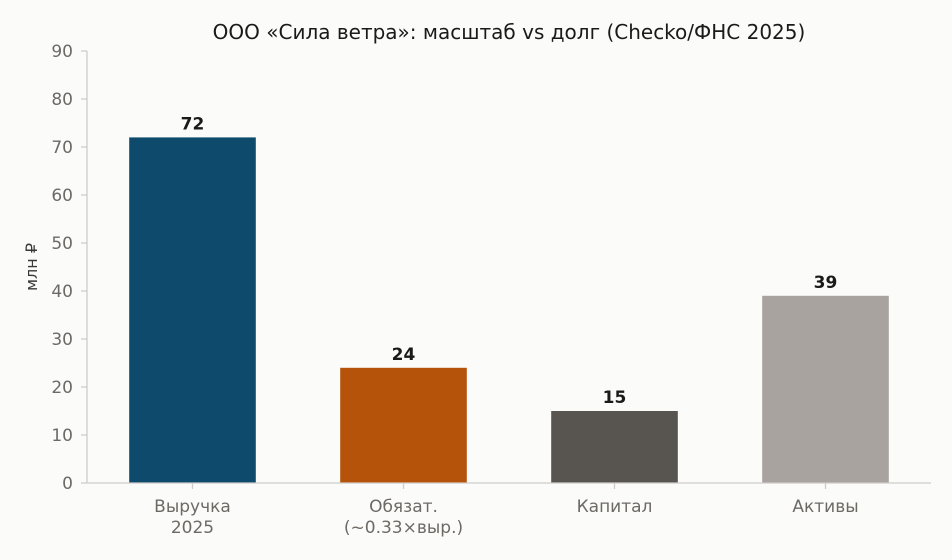  Describe the element at coordinates (615, 398) in the screenshot. I see `data-label: 15` at that location.